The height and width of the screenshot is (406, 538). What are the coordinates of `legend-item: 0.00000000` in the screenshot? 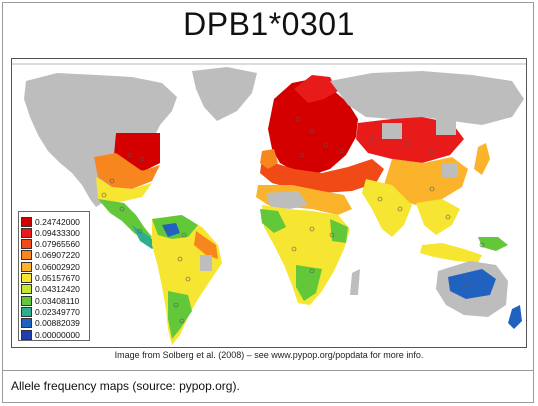 It's located at (55, 334).